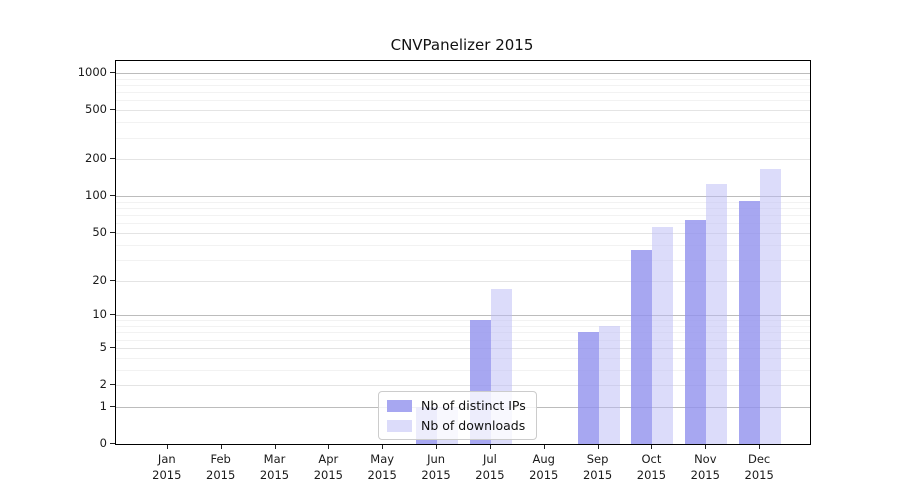 This screenshot has height=500, width=900. I want to click on legend-swatch-icon, so click(399, 425).